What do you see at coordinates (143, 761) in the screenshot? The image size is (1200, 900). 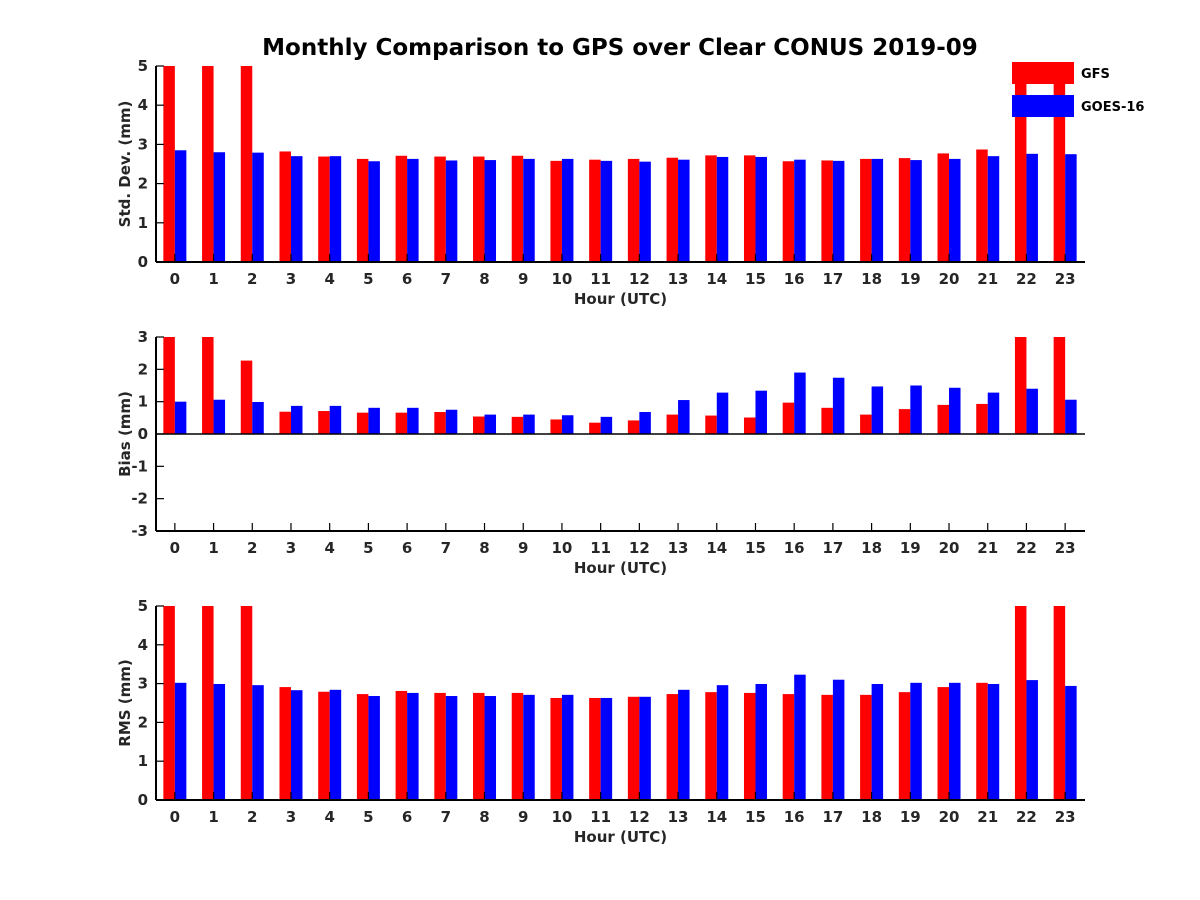 I see `y-tick-label: 1` at bounding box center [143, 761].